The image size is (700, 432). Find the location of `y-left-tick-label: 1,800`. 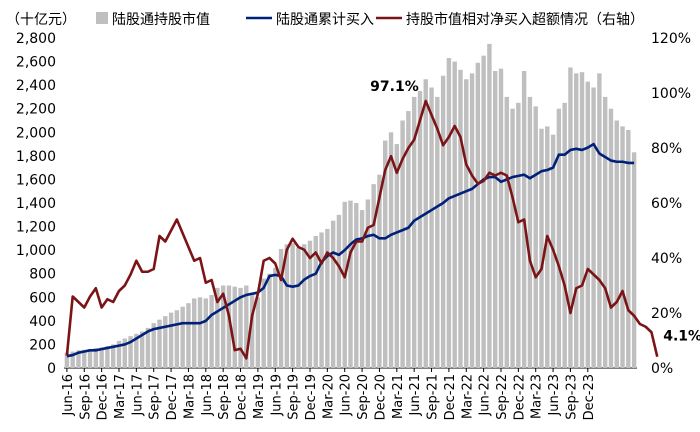

y-left-tick-label: 1,800 is located at coordinates (36, 157).